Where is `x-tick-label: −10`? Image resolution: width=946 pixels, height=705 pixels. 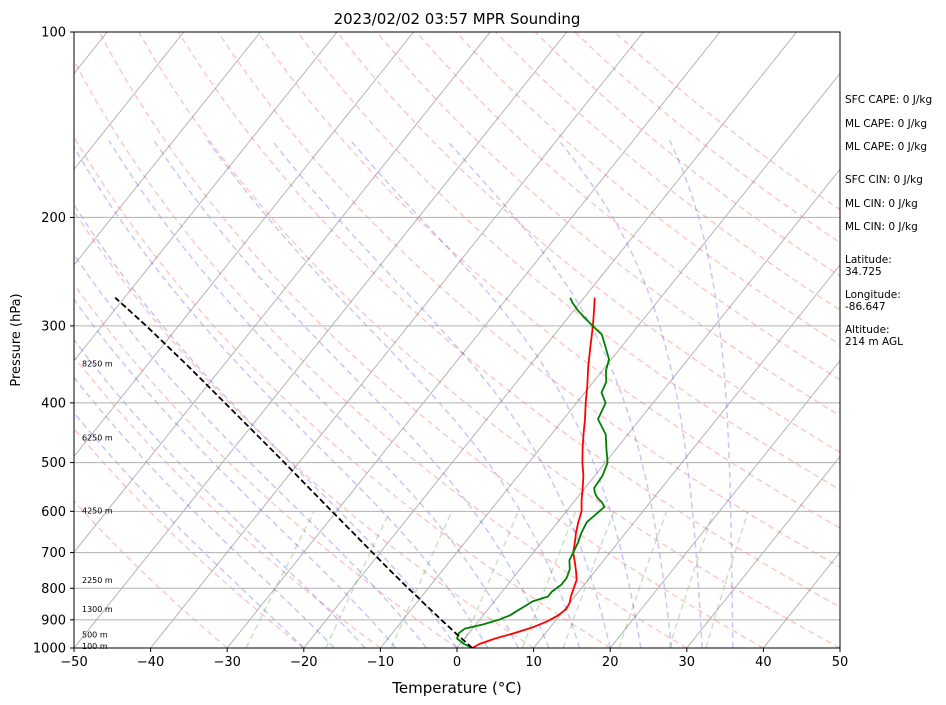
x-tick-label: −10 is located at coordinates (380, 662).